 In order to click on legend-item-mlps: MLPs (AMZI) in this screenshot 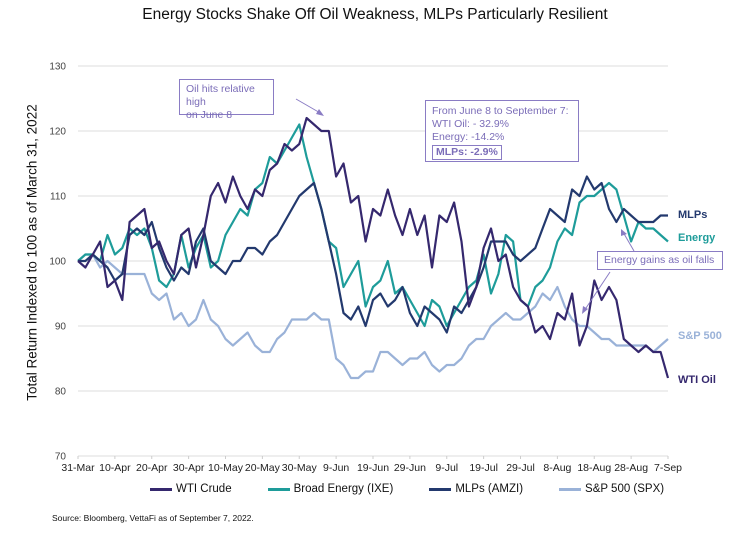, I will do `click(476, 489)`.